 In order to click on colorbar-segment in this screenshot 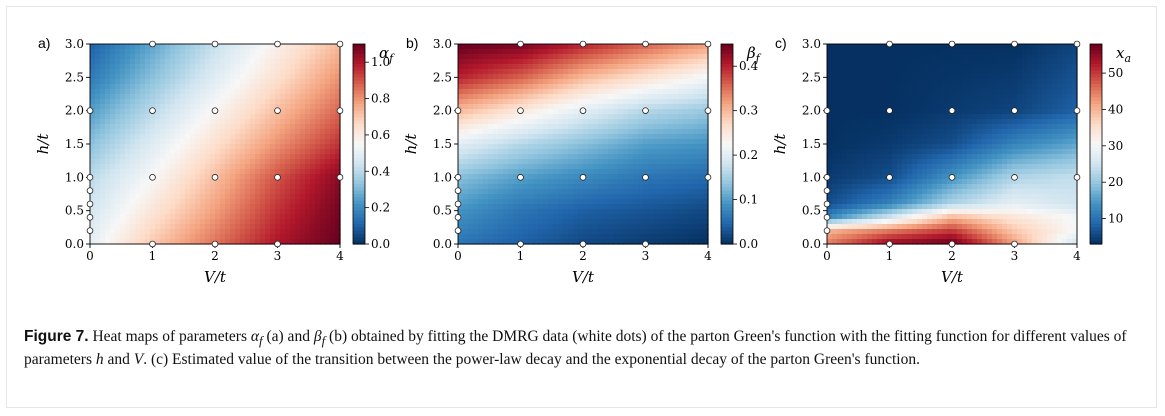, I will do `click(359, 109)`.